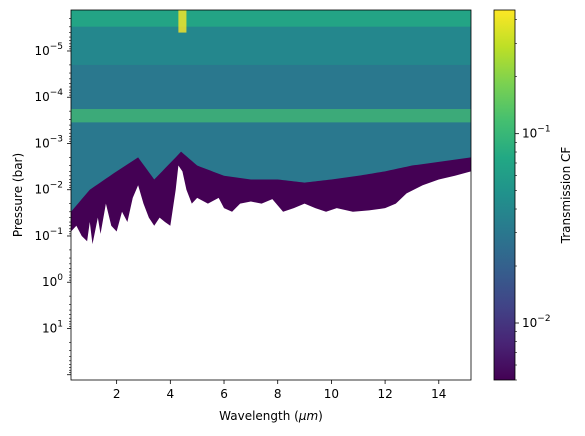 The height and width of the screenshot is (436, 585). I want to click on y-axis-title: Pressure (bar), so click(18, 195).